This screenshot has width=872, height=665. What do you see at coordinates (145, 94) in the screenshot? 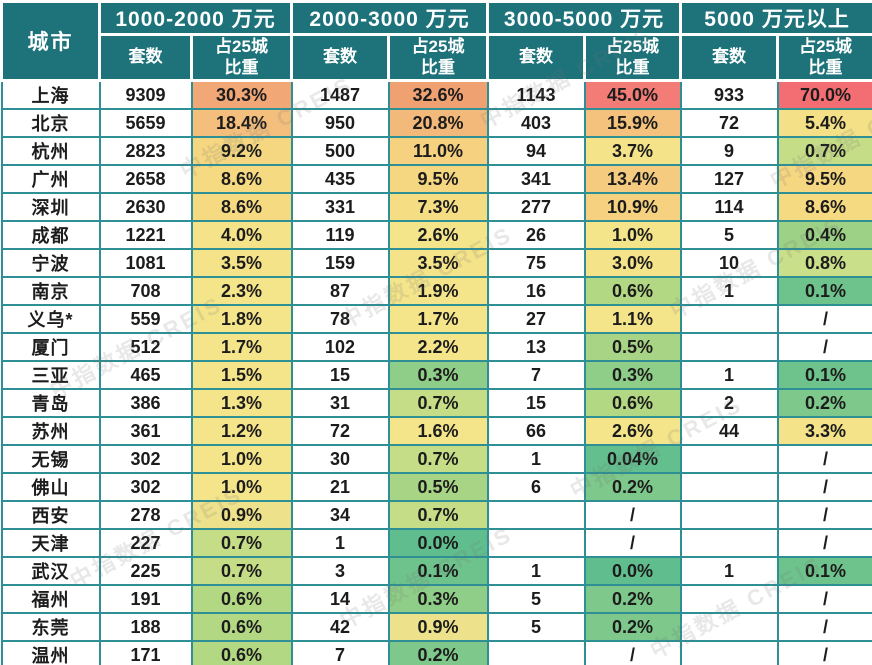
I see `count-cell: 9309` at bounding box center [145, 94].